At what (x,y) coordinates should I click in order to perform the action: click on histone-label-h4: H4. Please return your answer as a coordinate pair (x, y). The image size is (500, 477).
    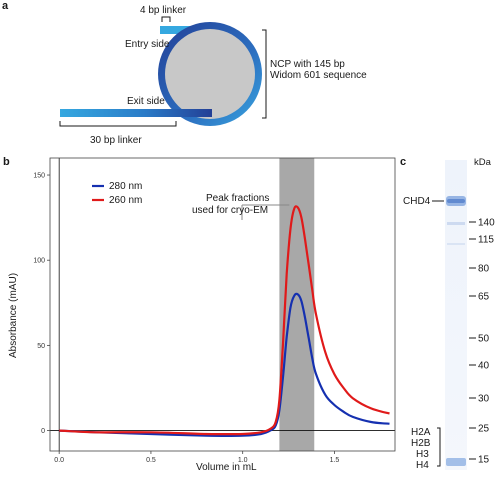
    Looking at the image, I should click on (422, 465).